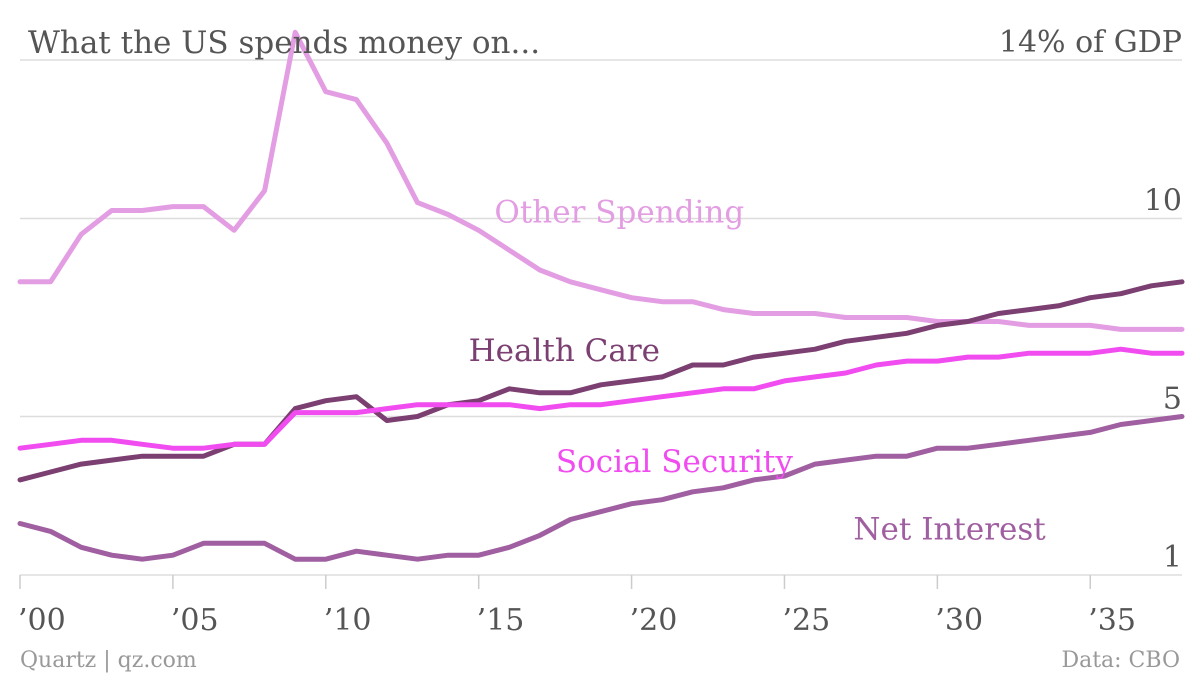 This screenshot has width=1200, height=681. I want to click on x-tick-label-2020: ’20, so click(654, 620).